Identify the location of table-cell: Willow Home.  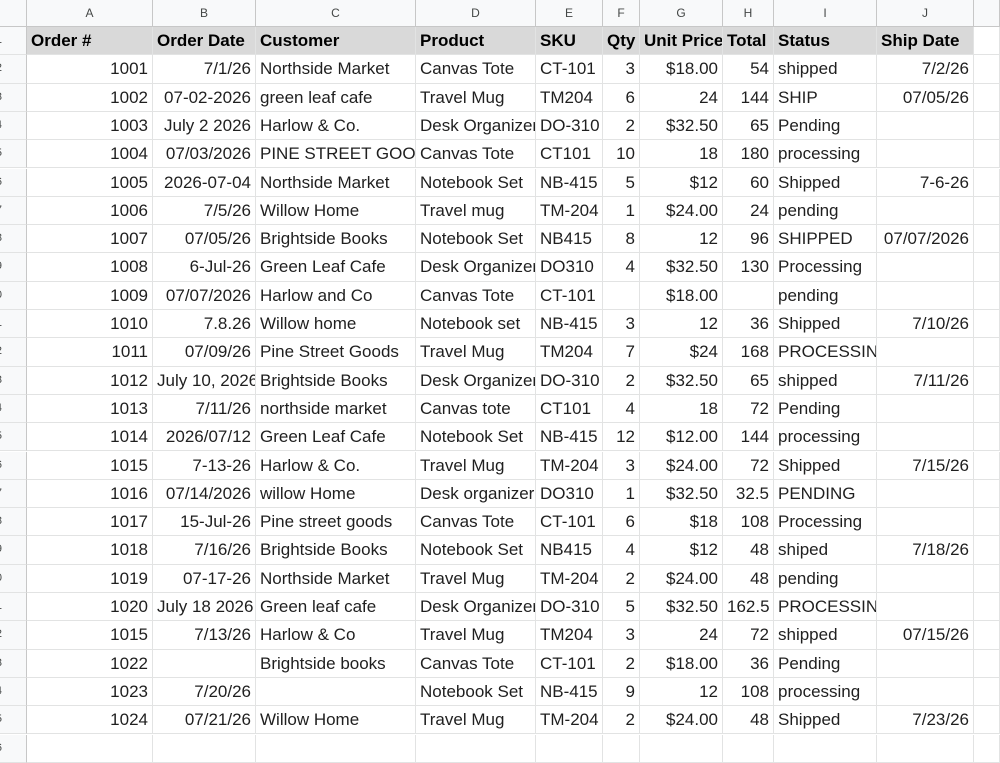
(336, 211).